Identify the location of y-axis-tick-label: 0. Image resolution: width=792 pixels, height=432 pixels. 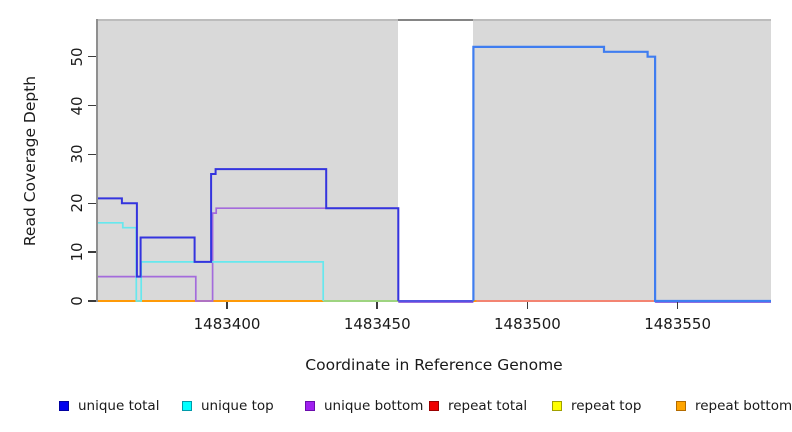
(77, 301).